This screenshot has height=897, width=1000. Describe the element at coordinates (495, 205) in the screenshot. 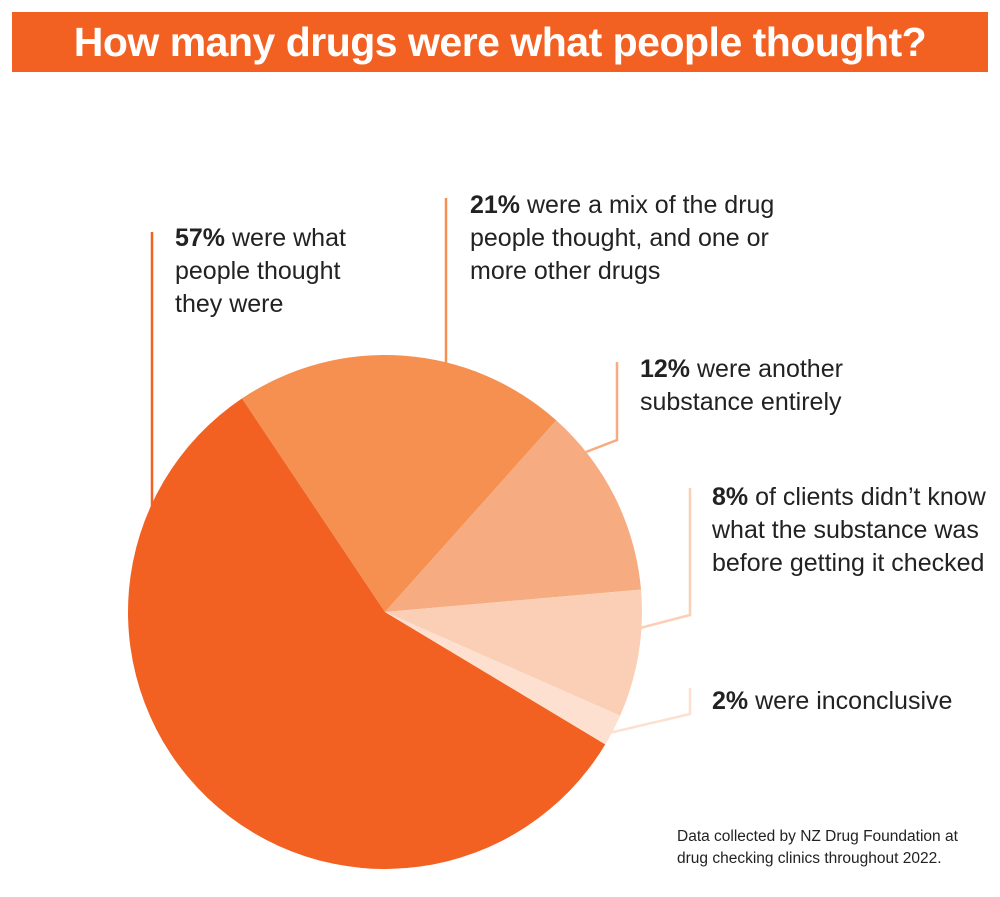

I see `value-label: 21%` at that location.